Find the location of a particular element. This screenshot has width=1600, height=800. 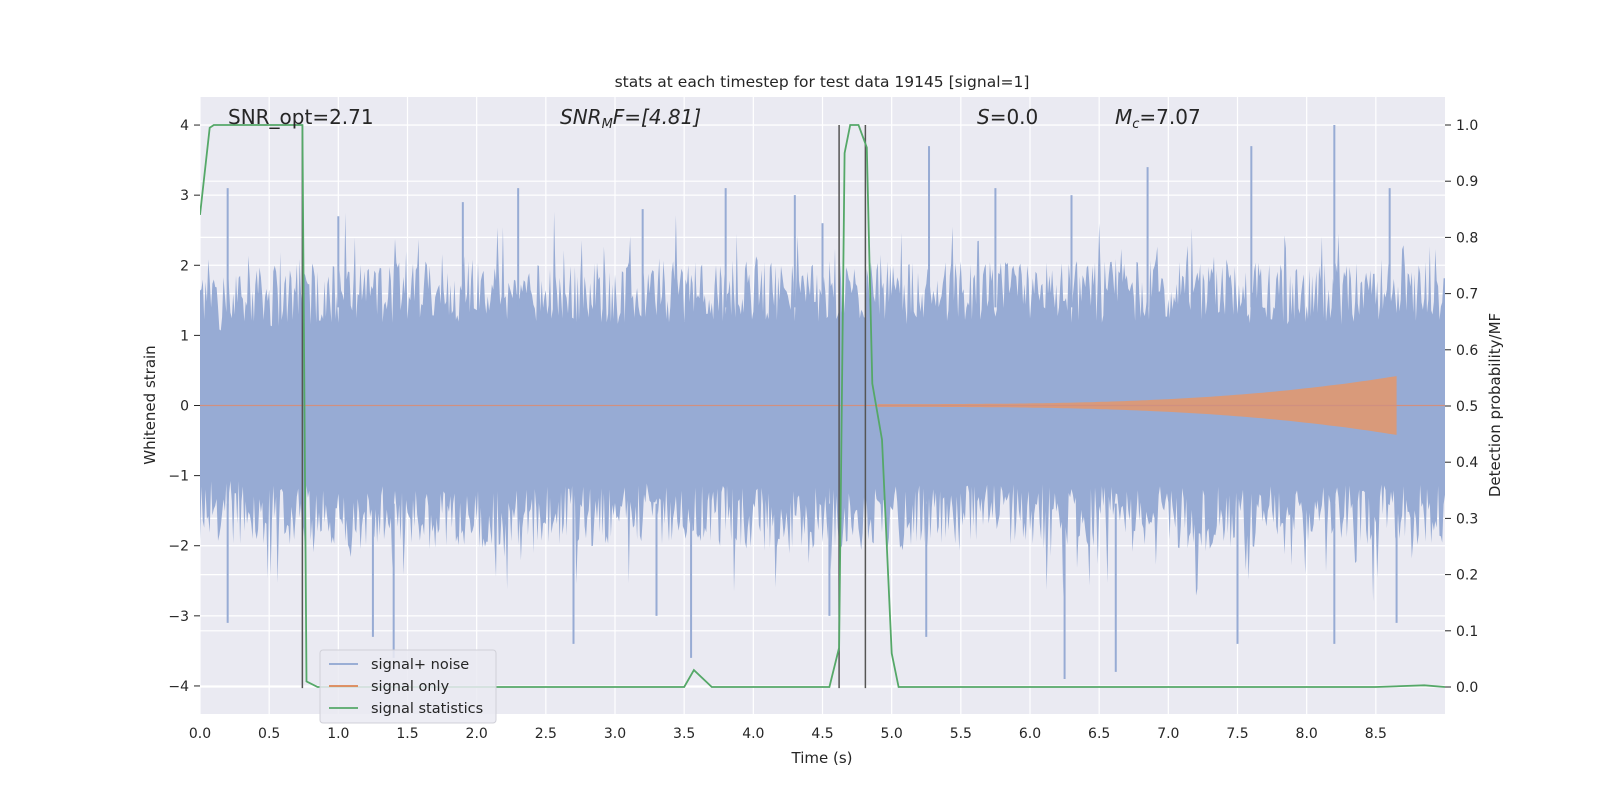

left-y-tick-label: −1 is located at coordinates (178, 477).